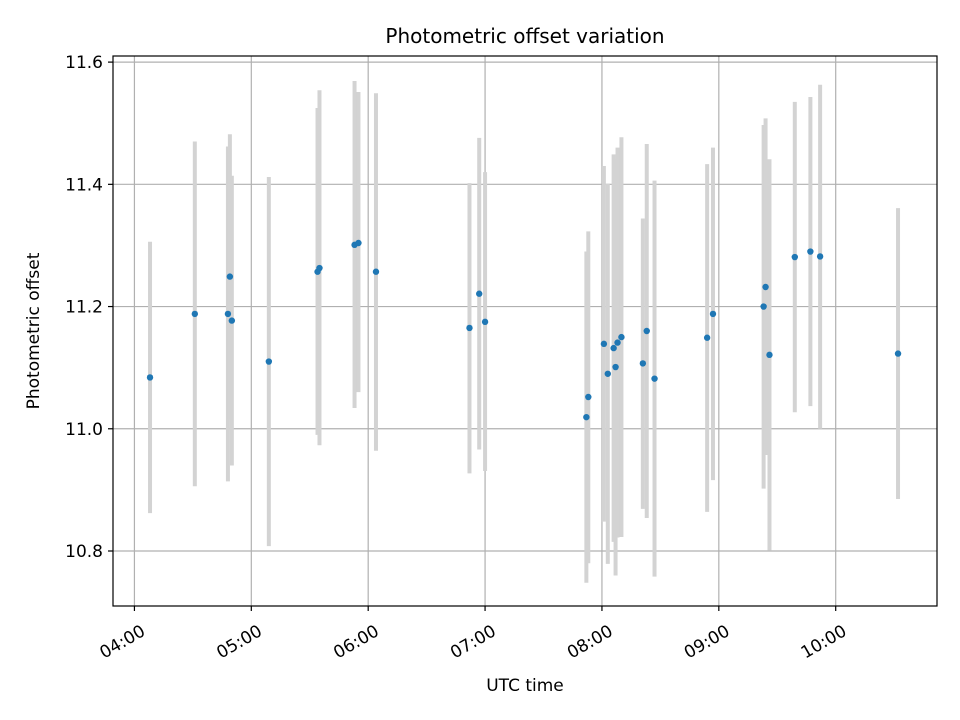 The width and height of the screenshot is (960, 720). Describe the element at coordinates (34, 330) in the screenshot. I see `y-axis-label: Photometric offset` at that location.